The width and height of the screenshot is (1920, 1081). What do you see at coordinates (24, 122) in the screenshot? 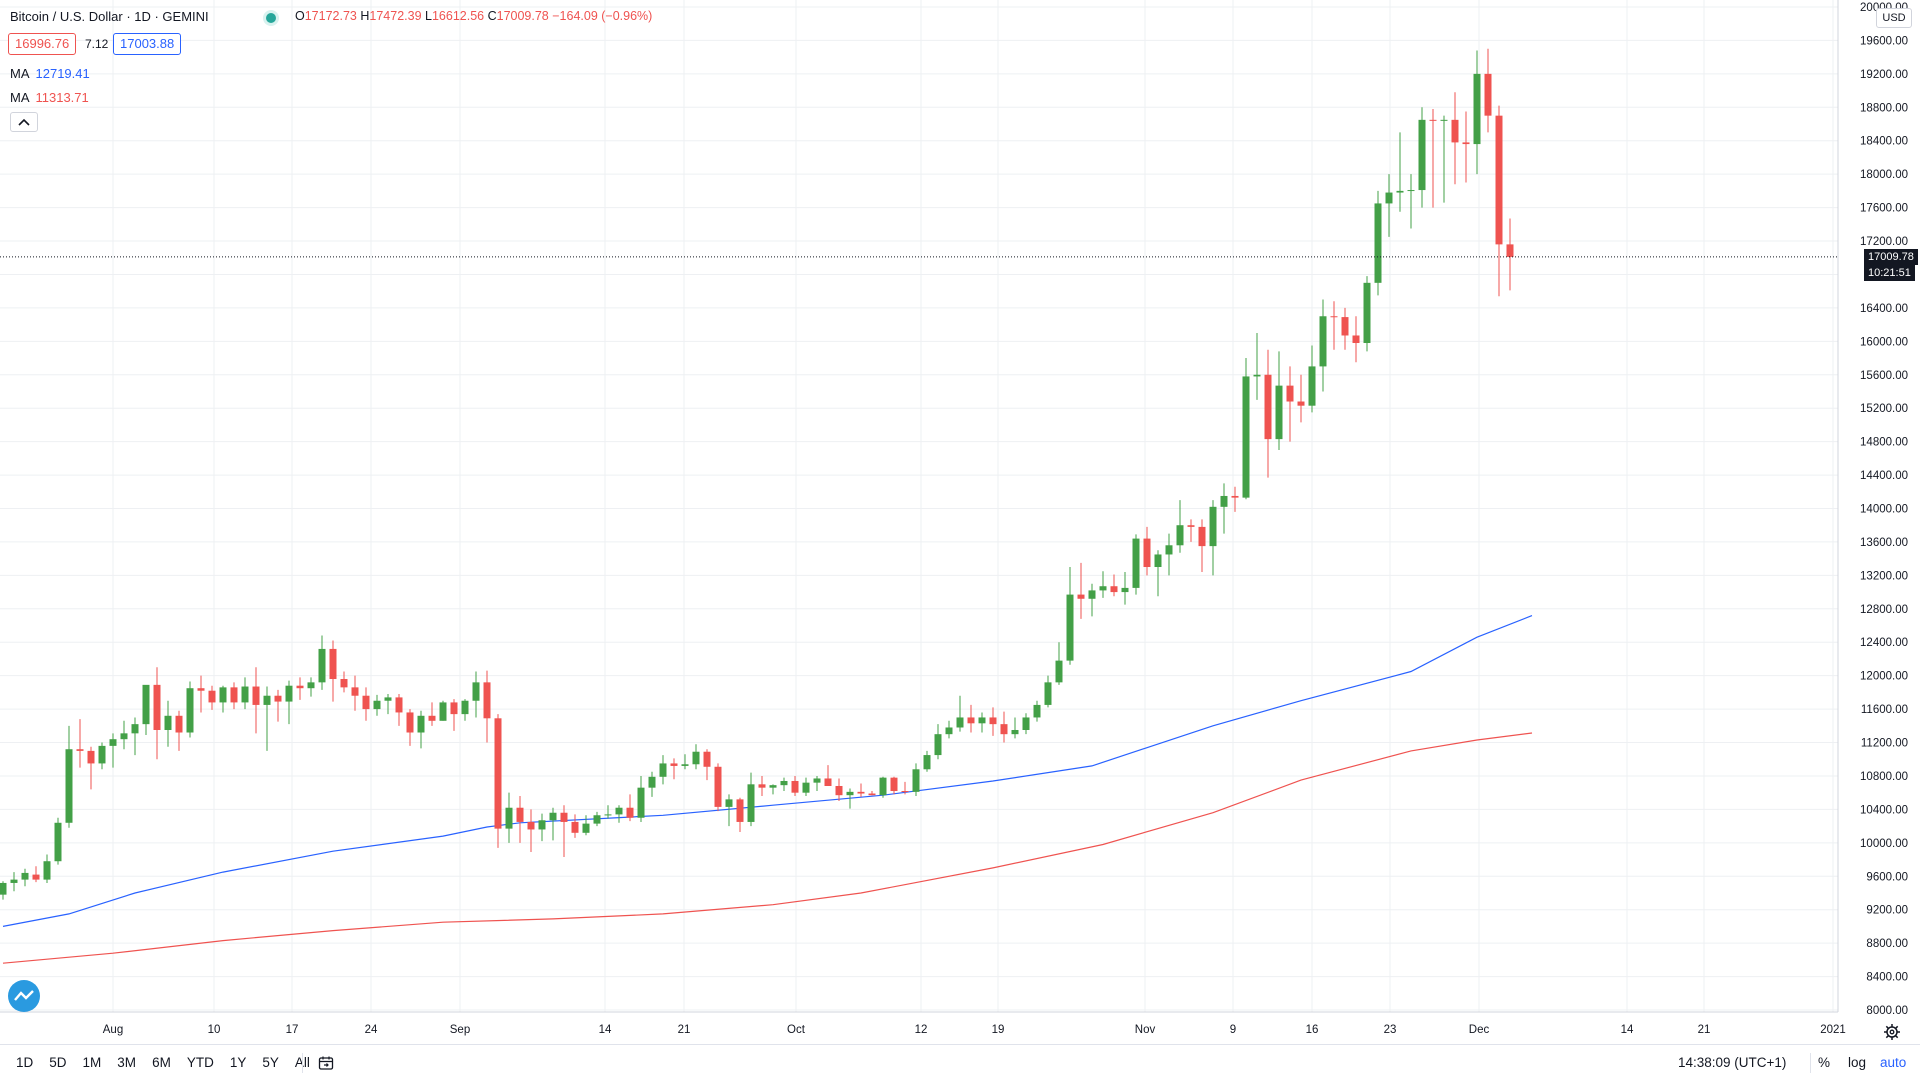
I see `collapse-legend-button` at bounding box center [24, 122].